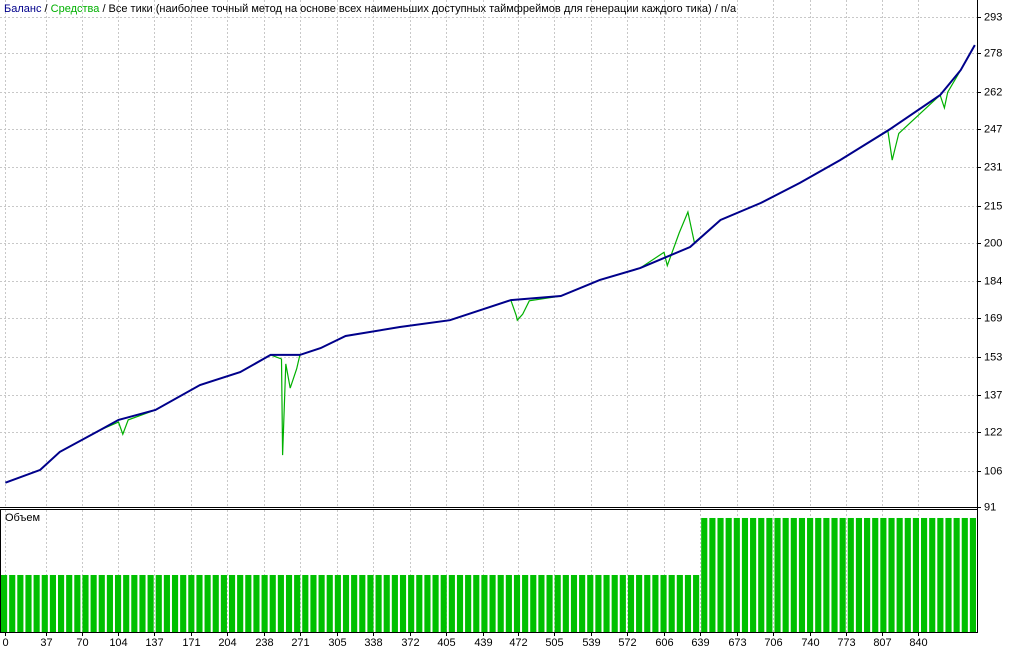 The image size is (1024, 652). Describe the element at coordinates (993, 129) in the screenshot. I see `y-tick-label: 247` at that location.